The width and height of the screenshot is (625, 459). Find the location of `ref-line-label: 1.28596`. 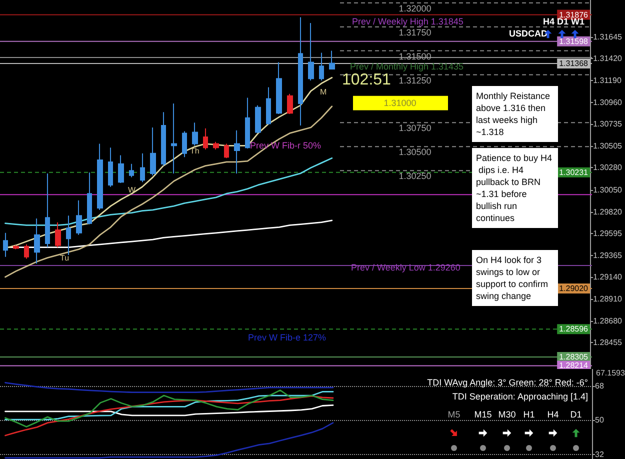

ref-line-label: 1.28596 is located at coordinates (574, 329).